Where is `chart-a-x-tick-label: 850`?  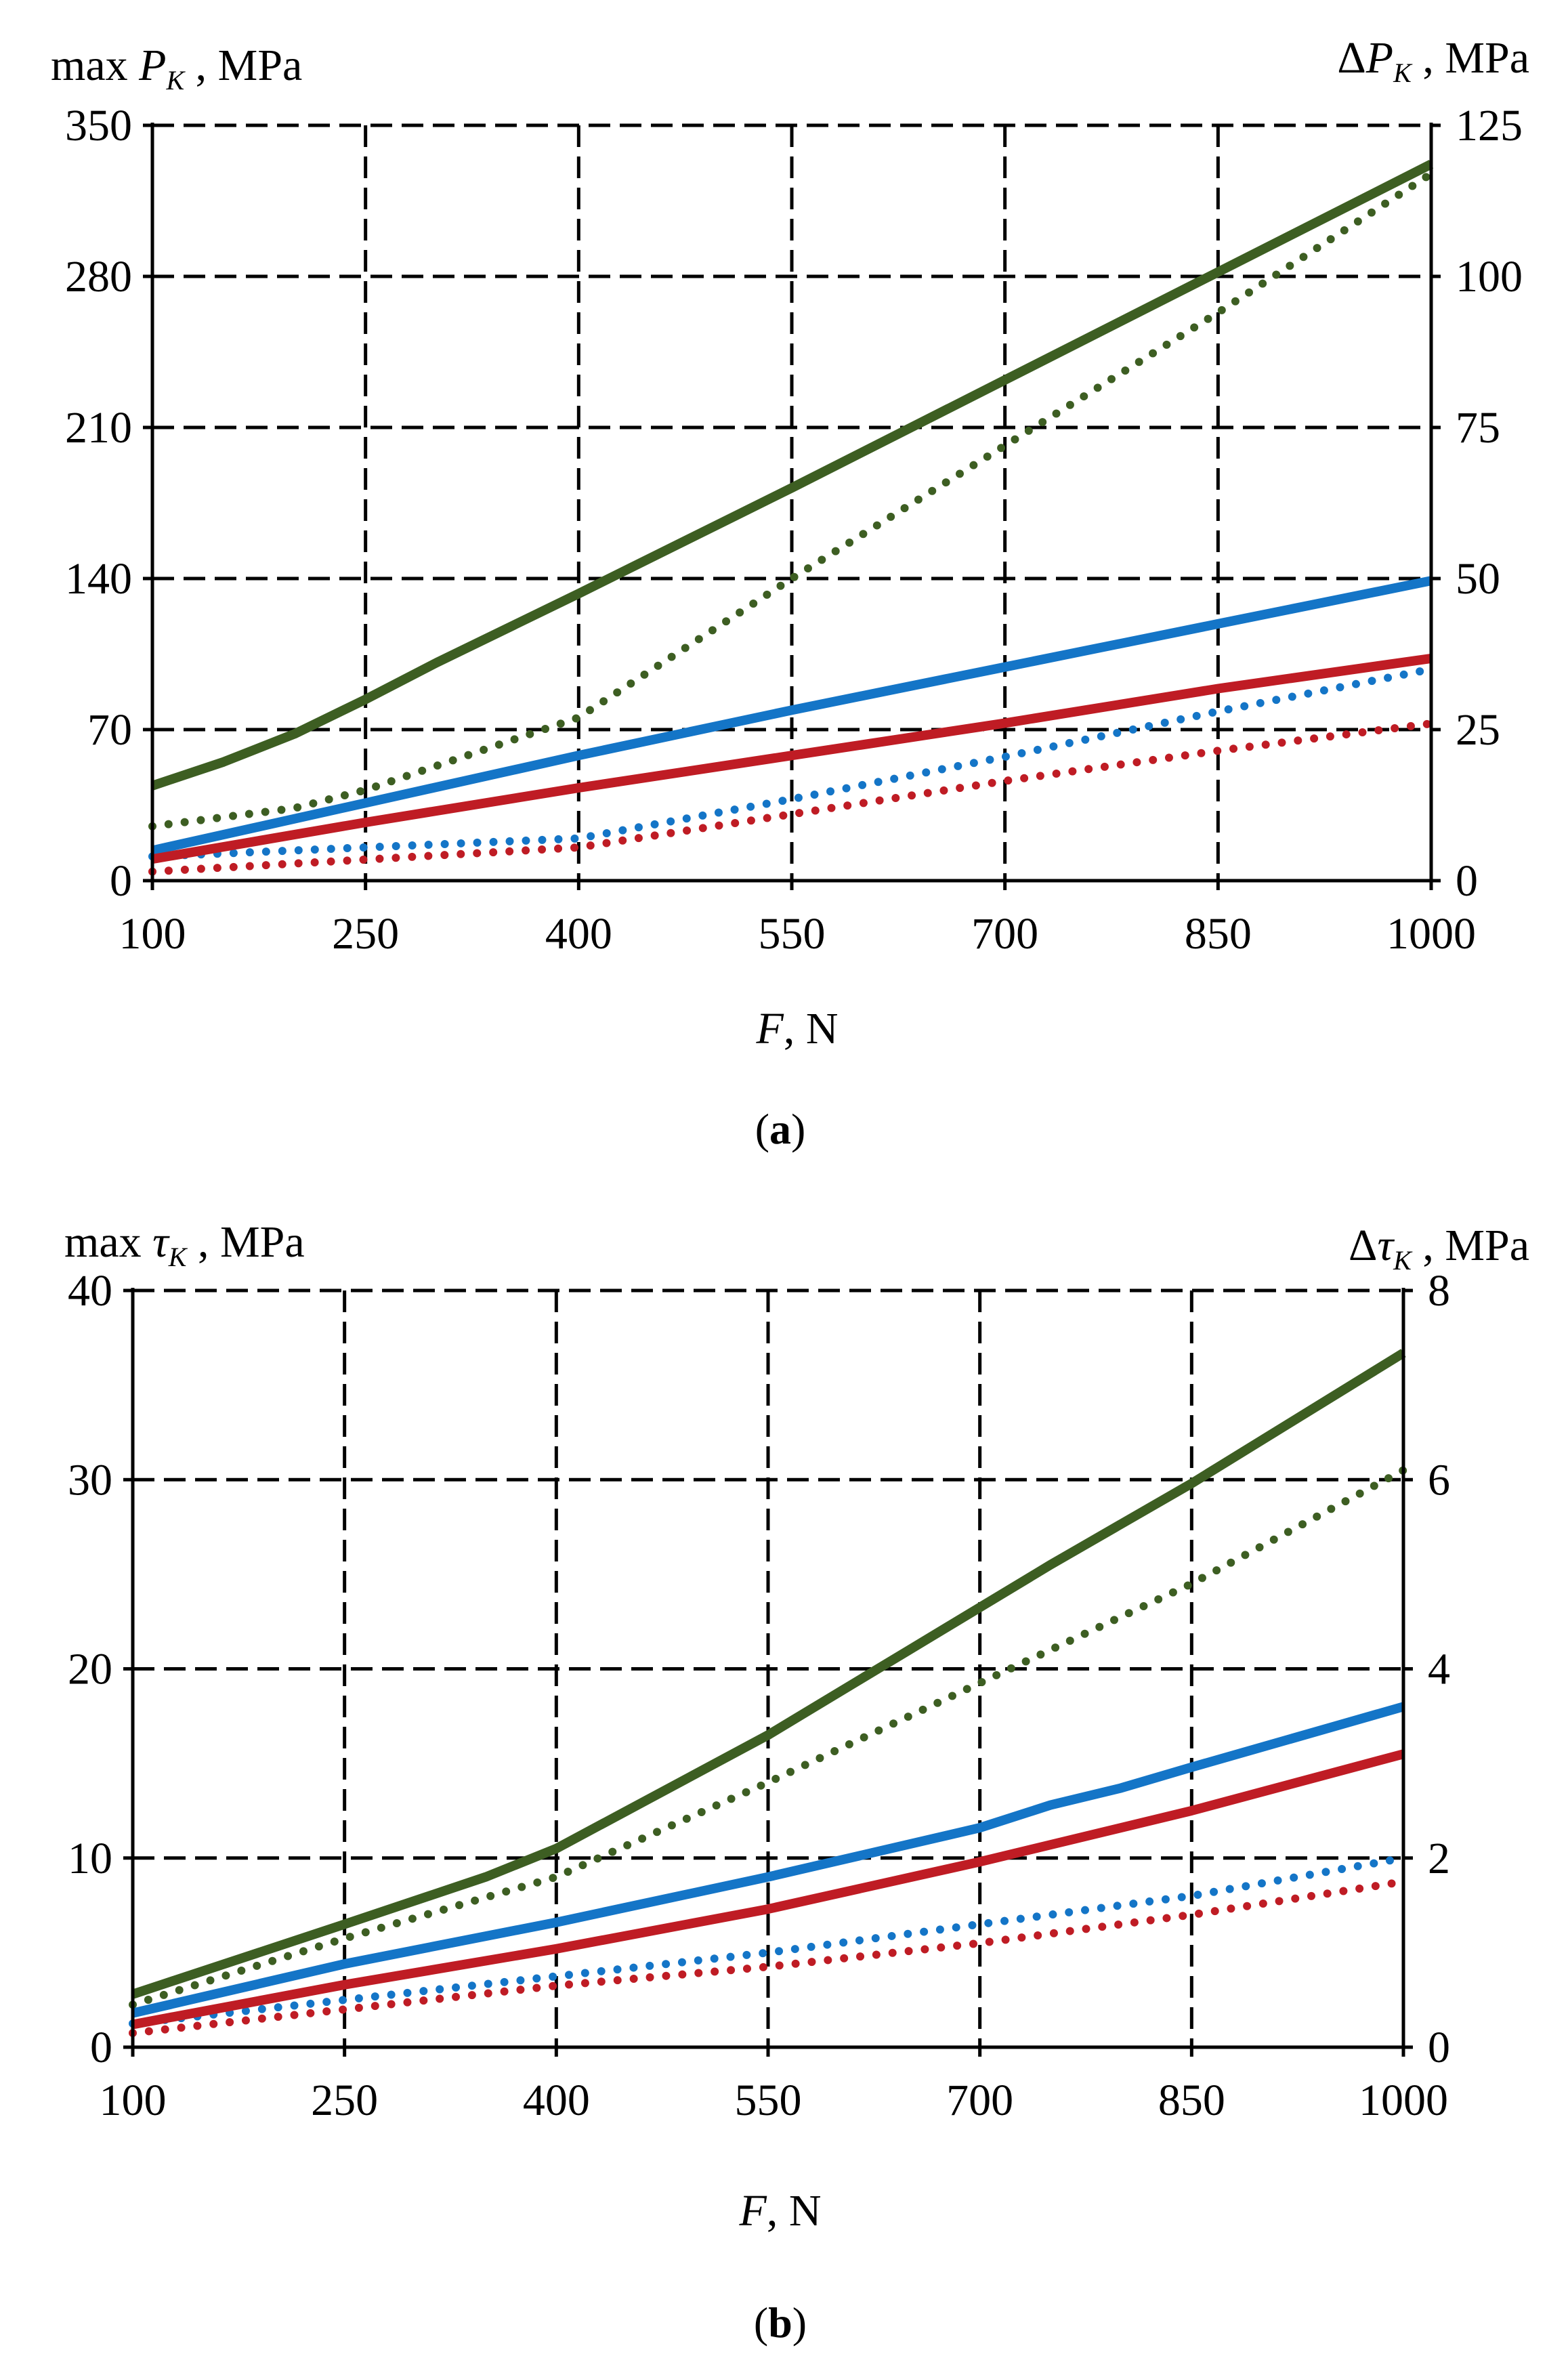
chart-a-x-tick-label: 850 is located at coordinates (1218, 934).